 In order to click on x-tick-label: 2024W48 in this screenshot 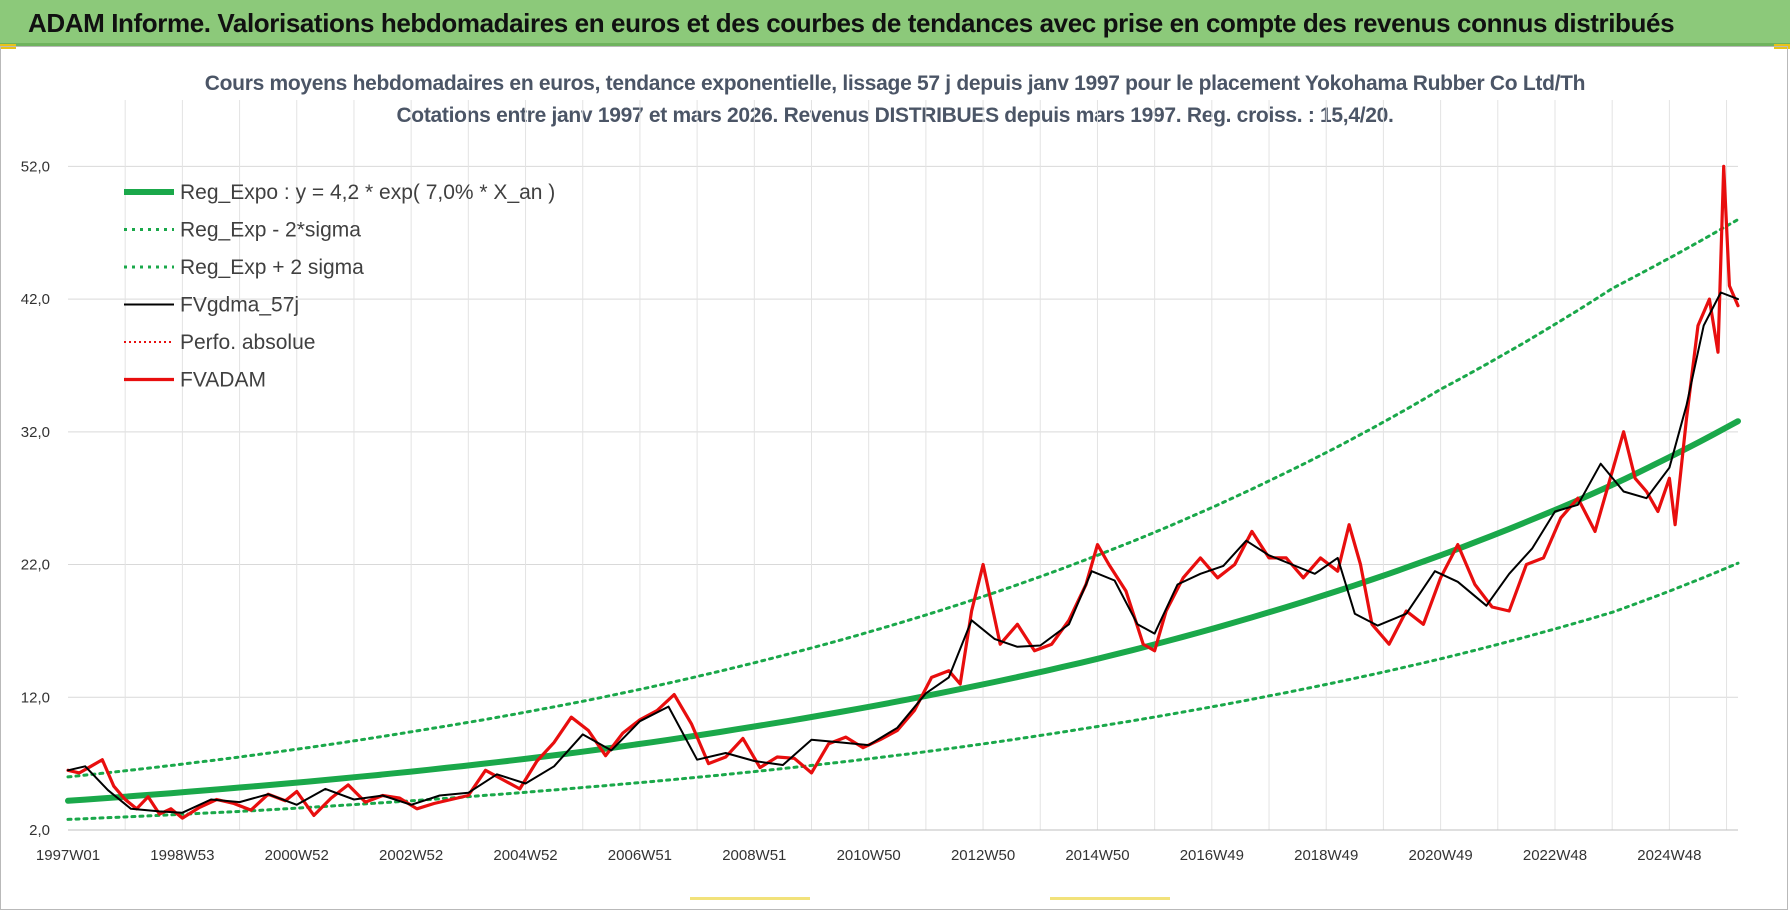, I will do `click(1669, 855)`.